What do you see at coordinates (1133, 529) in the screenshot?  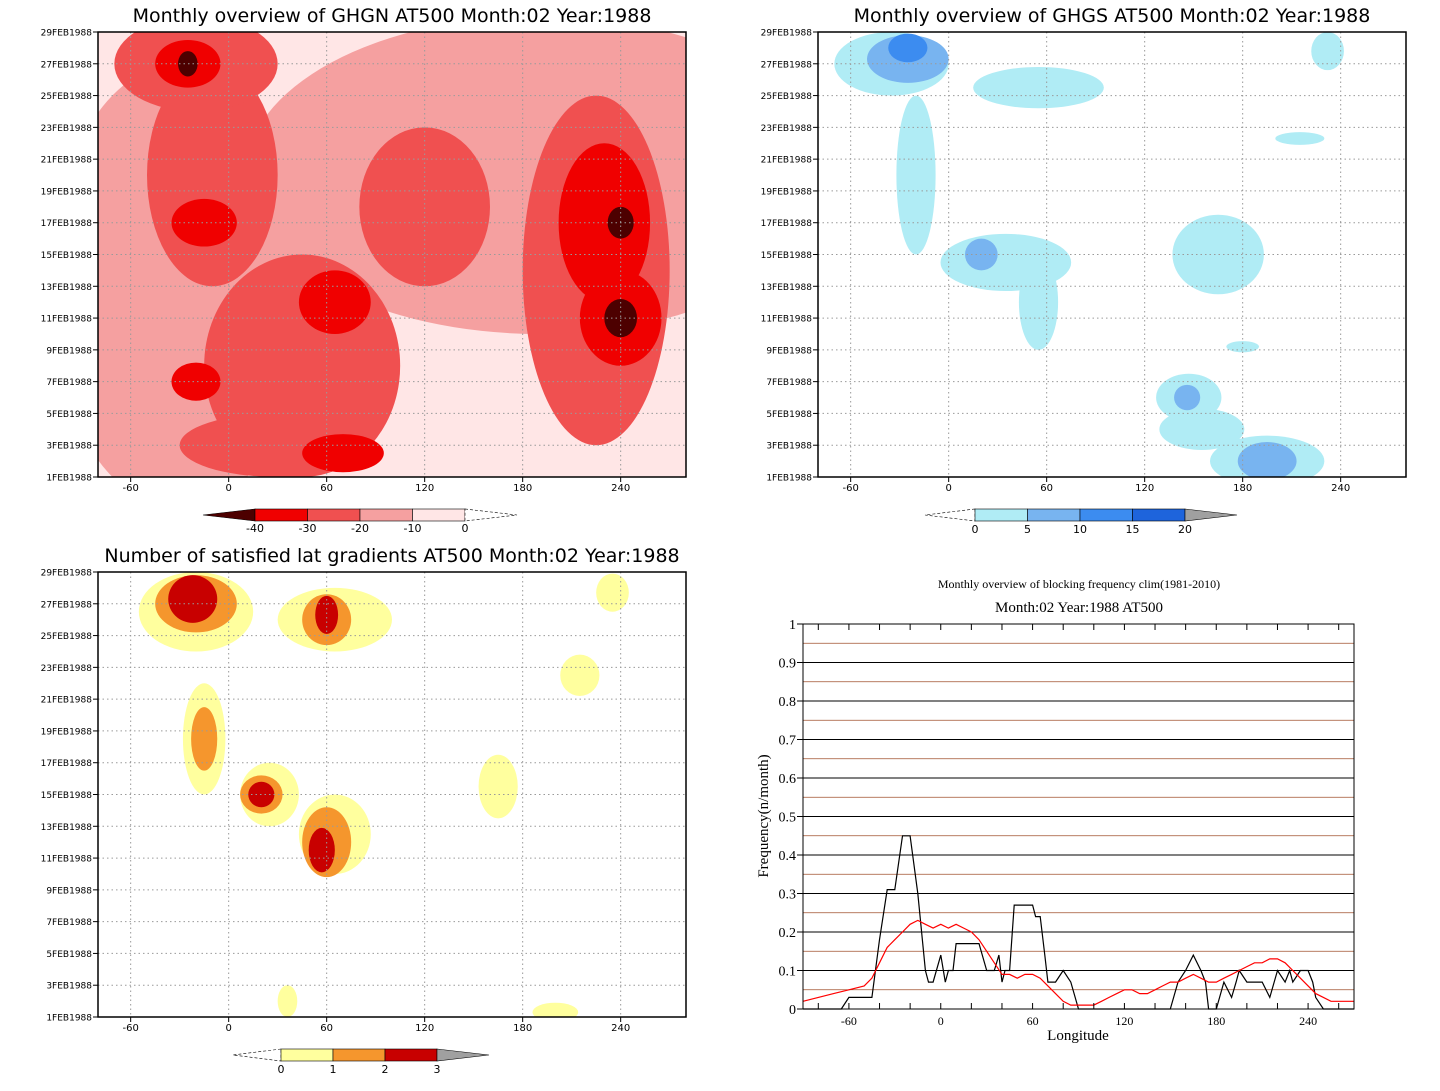 I see `colorbar-label: 15` at bounding box center [1133, 529].